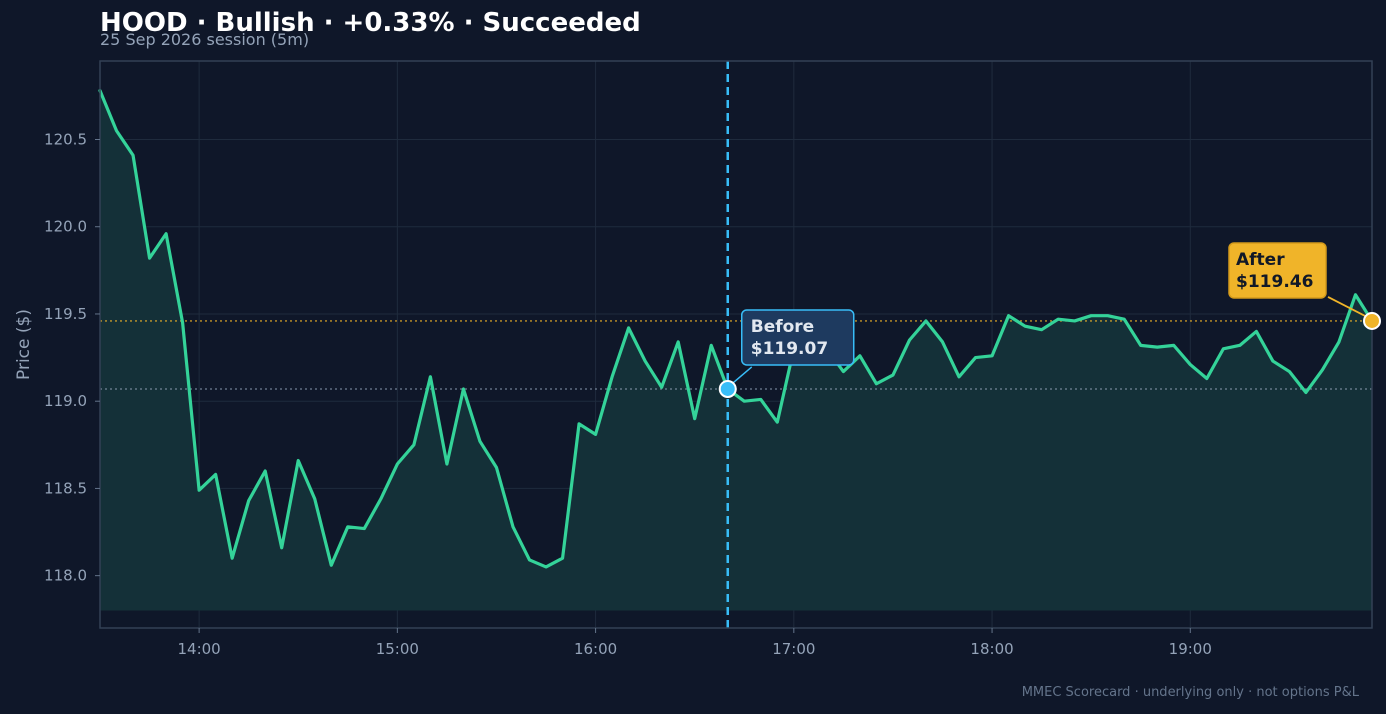 Image resolution: width=1386 pixels, height=714 pixels. What do you see at coordinates (727, 388) in the screenshot?
I see `before-marker` at bounding box center [727, 388].